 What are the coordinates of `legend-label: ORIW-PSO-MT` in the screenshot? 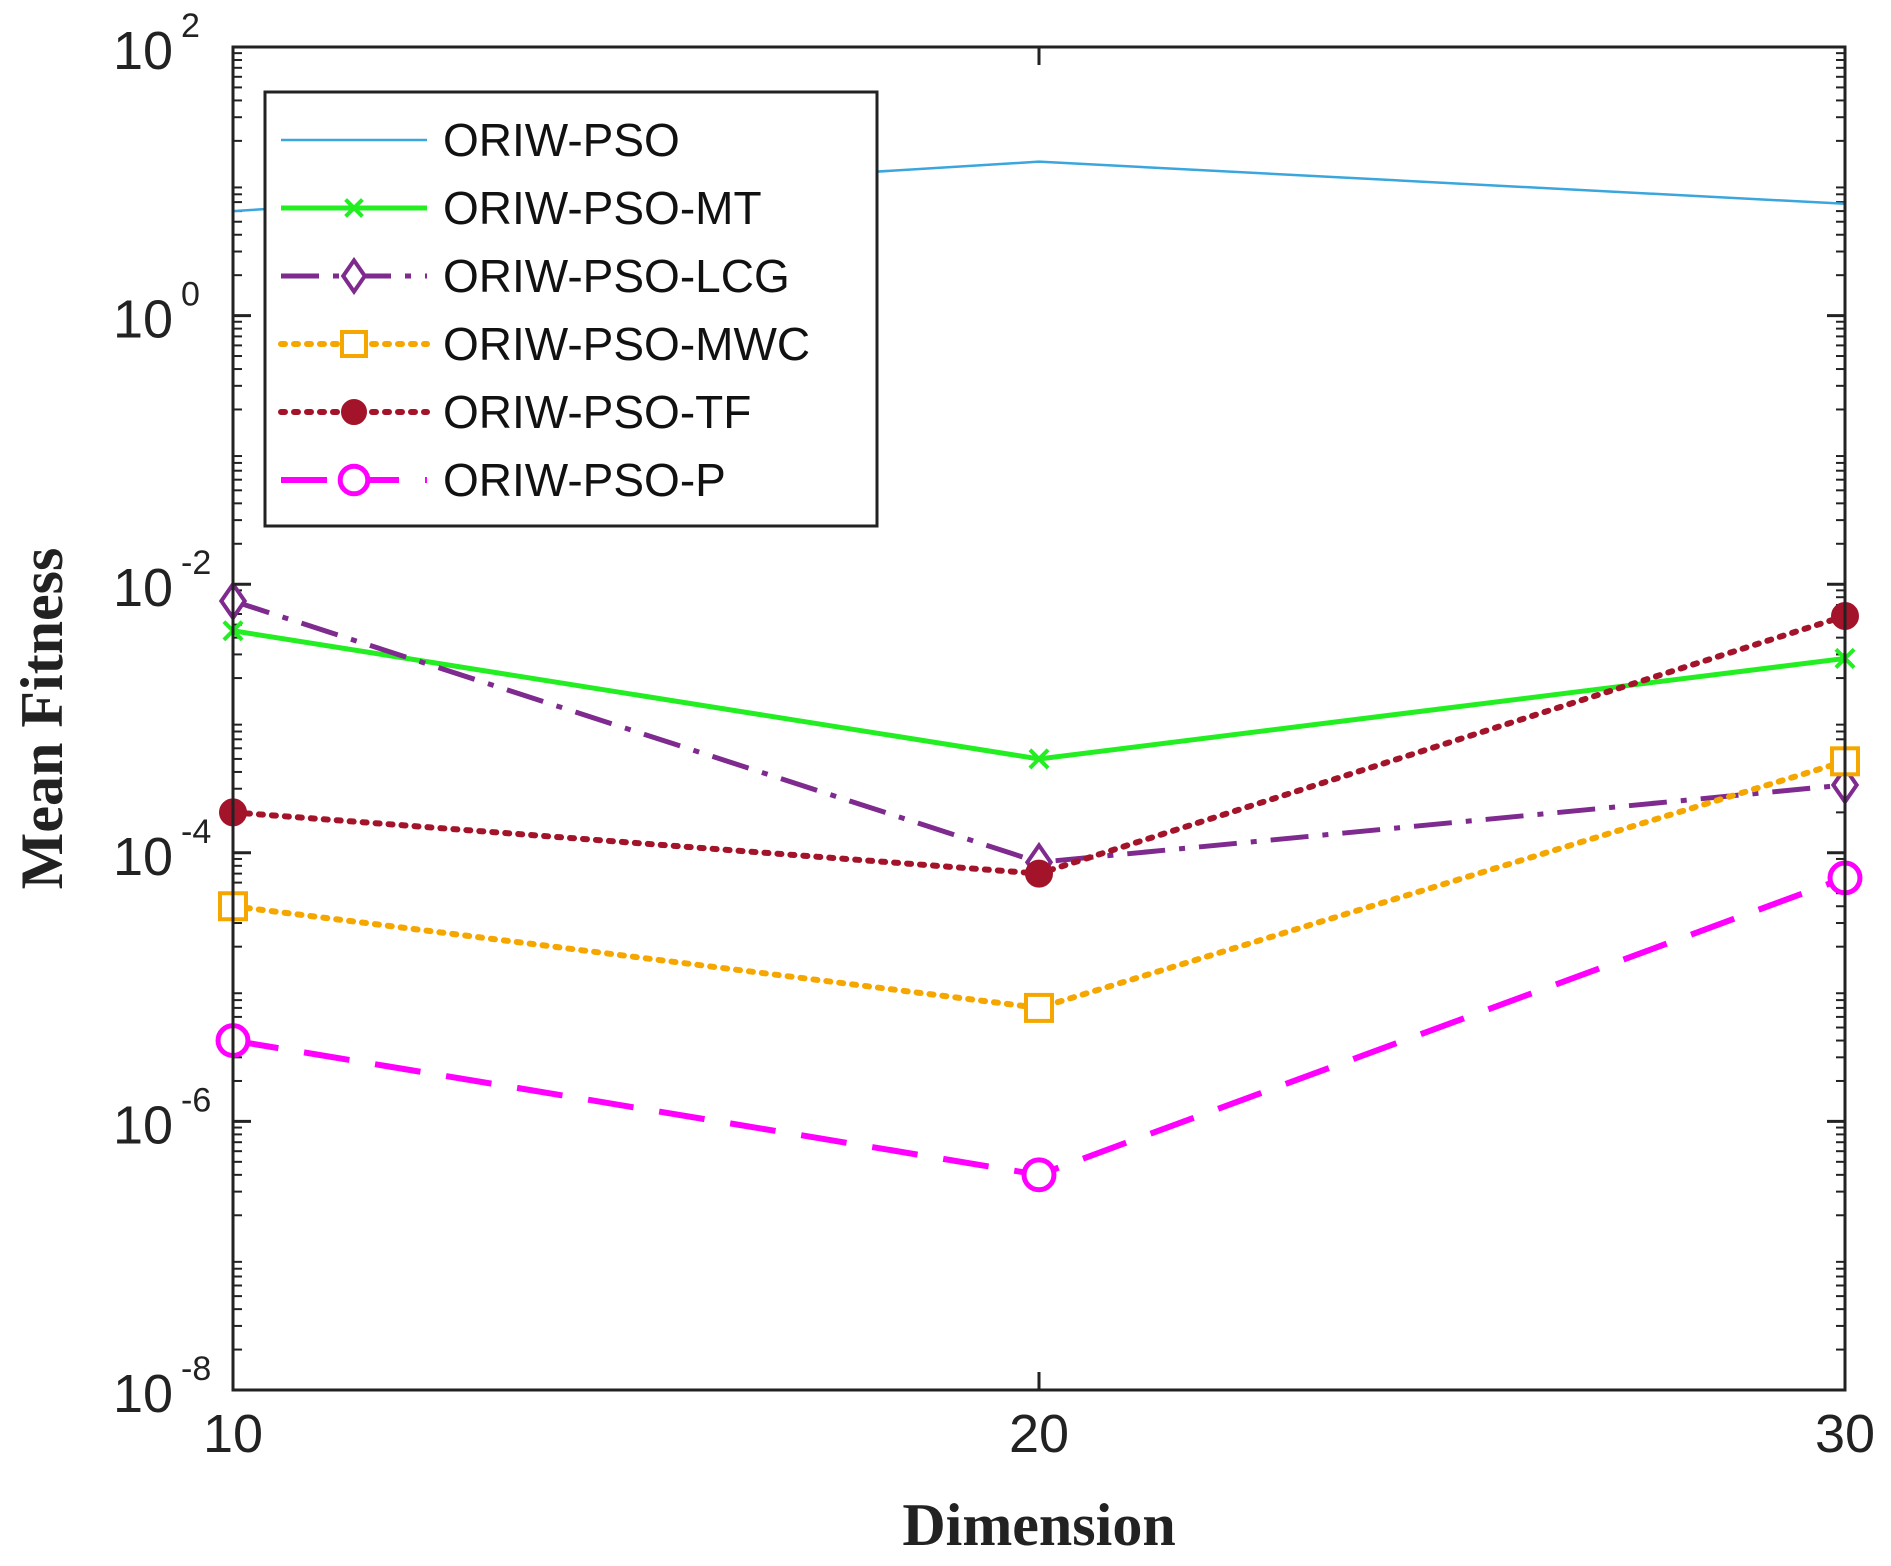 It's located at (602, 208).